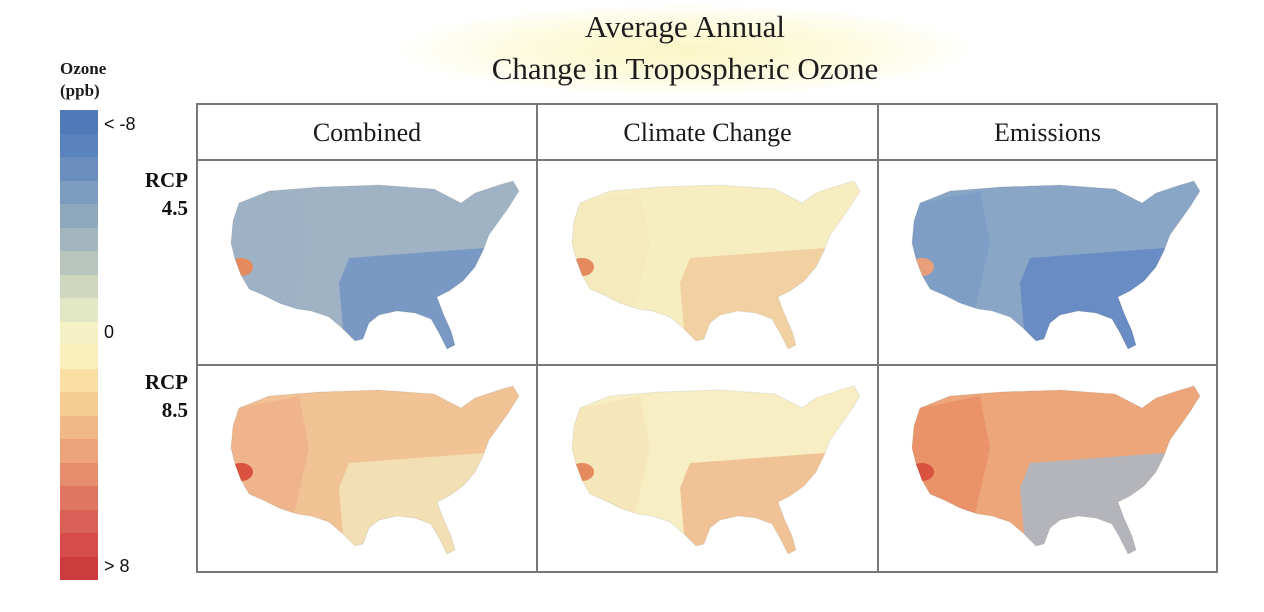 This screenshot has height=612, width=1264. I want to click on row-label-rcp45: RCP 4.5, so click(153, 194).